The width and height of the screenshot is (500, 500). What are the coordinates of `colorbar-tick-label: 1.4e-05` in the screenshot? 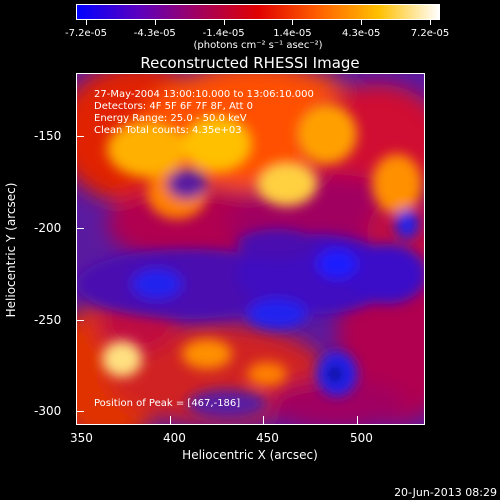 It's located at (292, 33).